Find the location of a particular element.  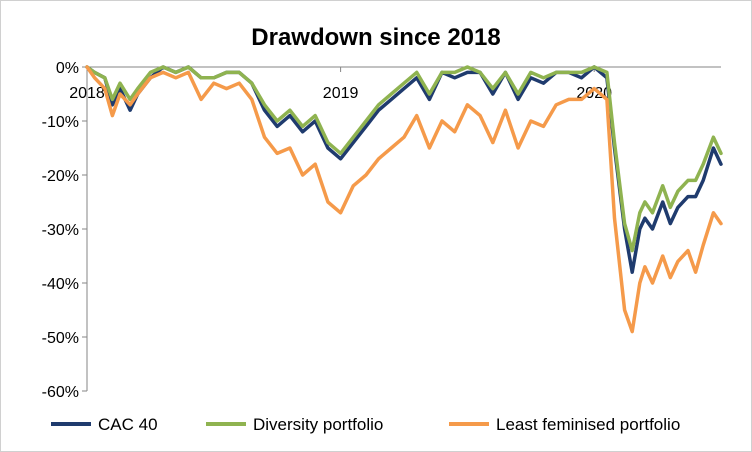

y-tick-label: -30% is located at coordinates (60, 230).